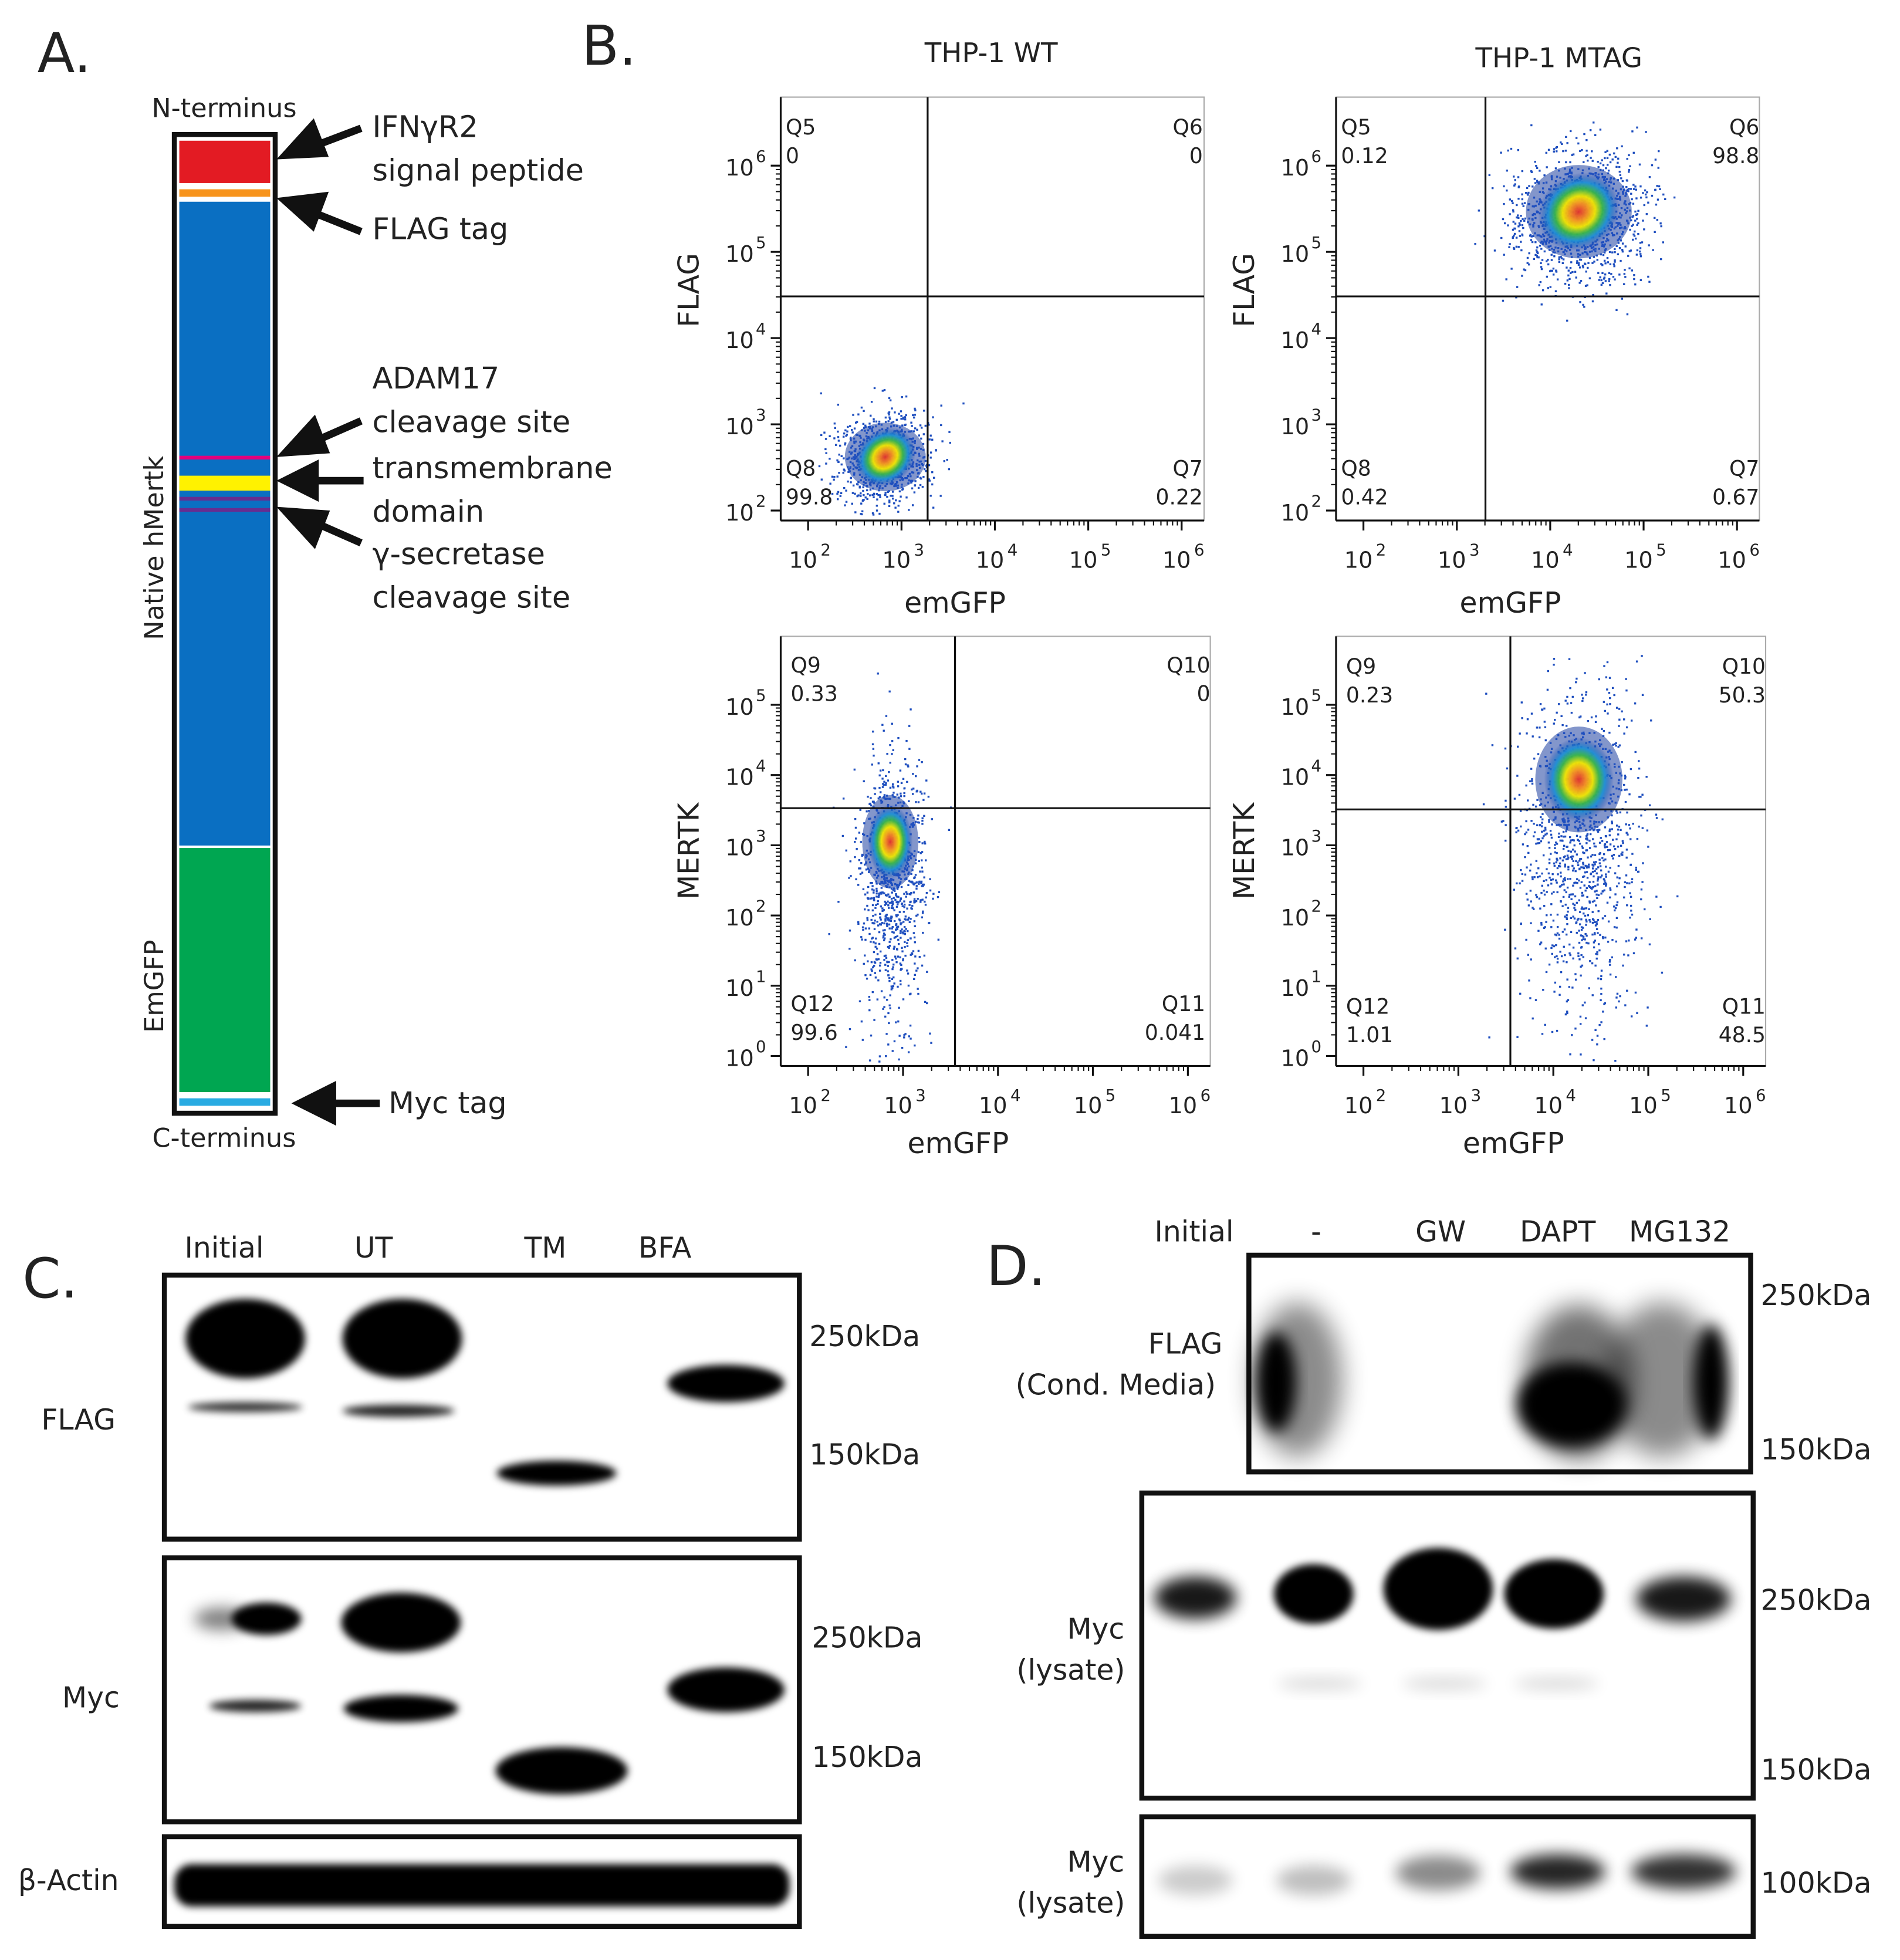 The height and width of the screenshot is (1960, 1900). What do you see at coordinates (1356, 127) in the screenshot?
I see `quadrant-name-ul: Q5` at bounding box center [1356, 127].